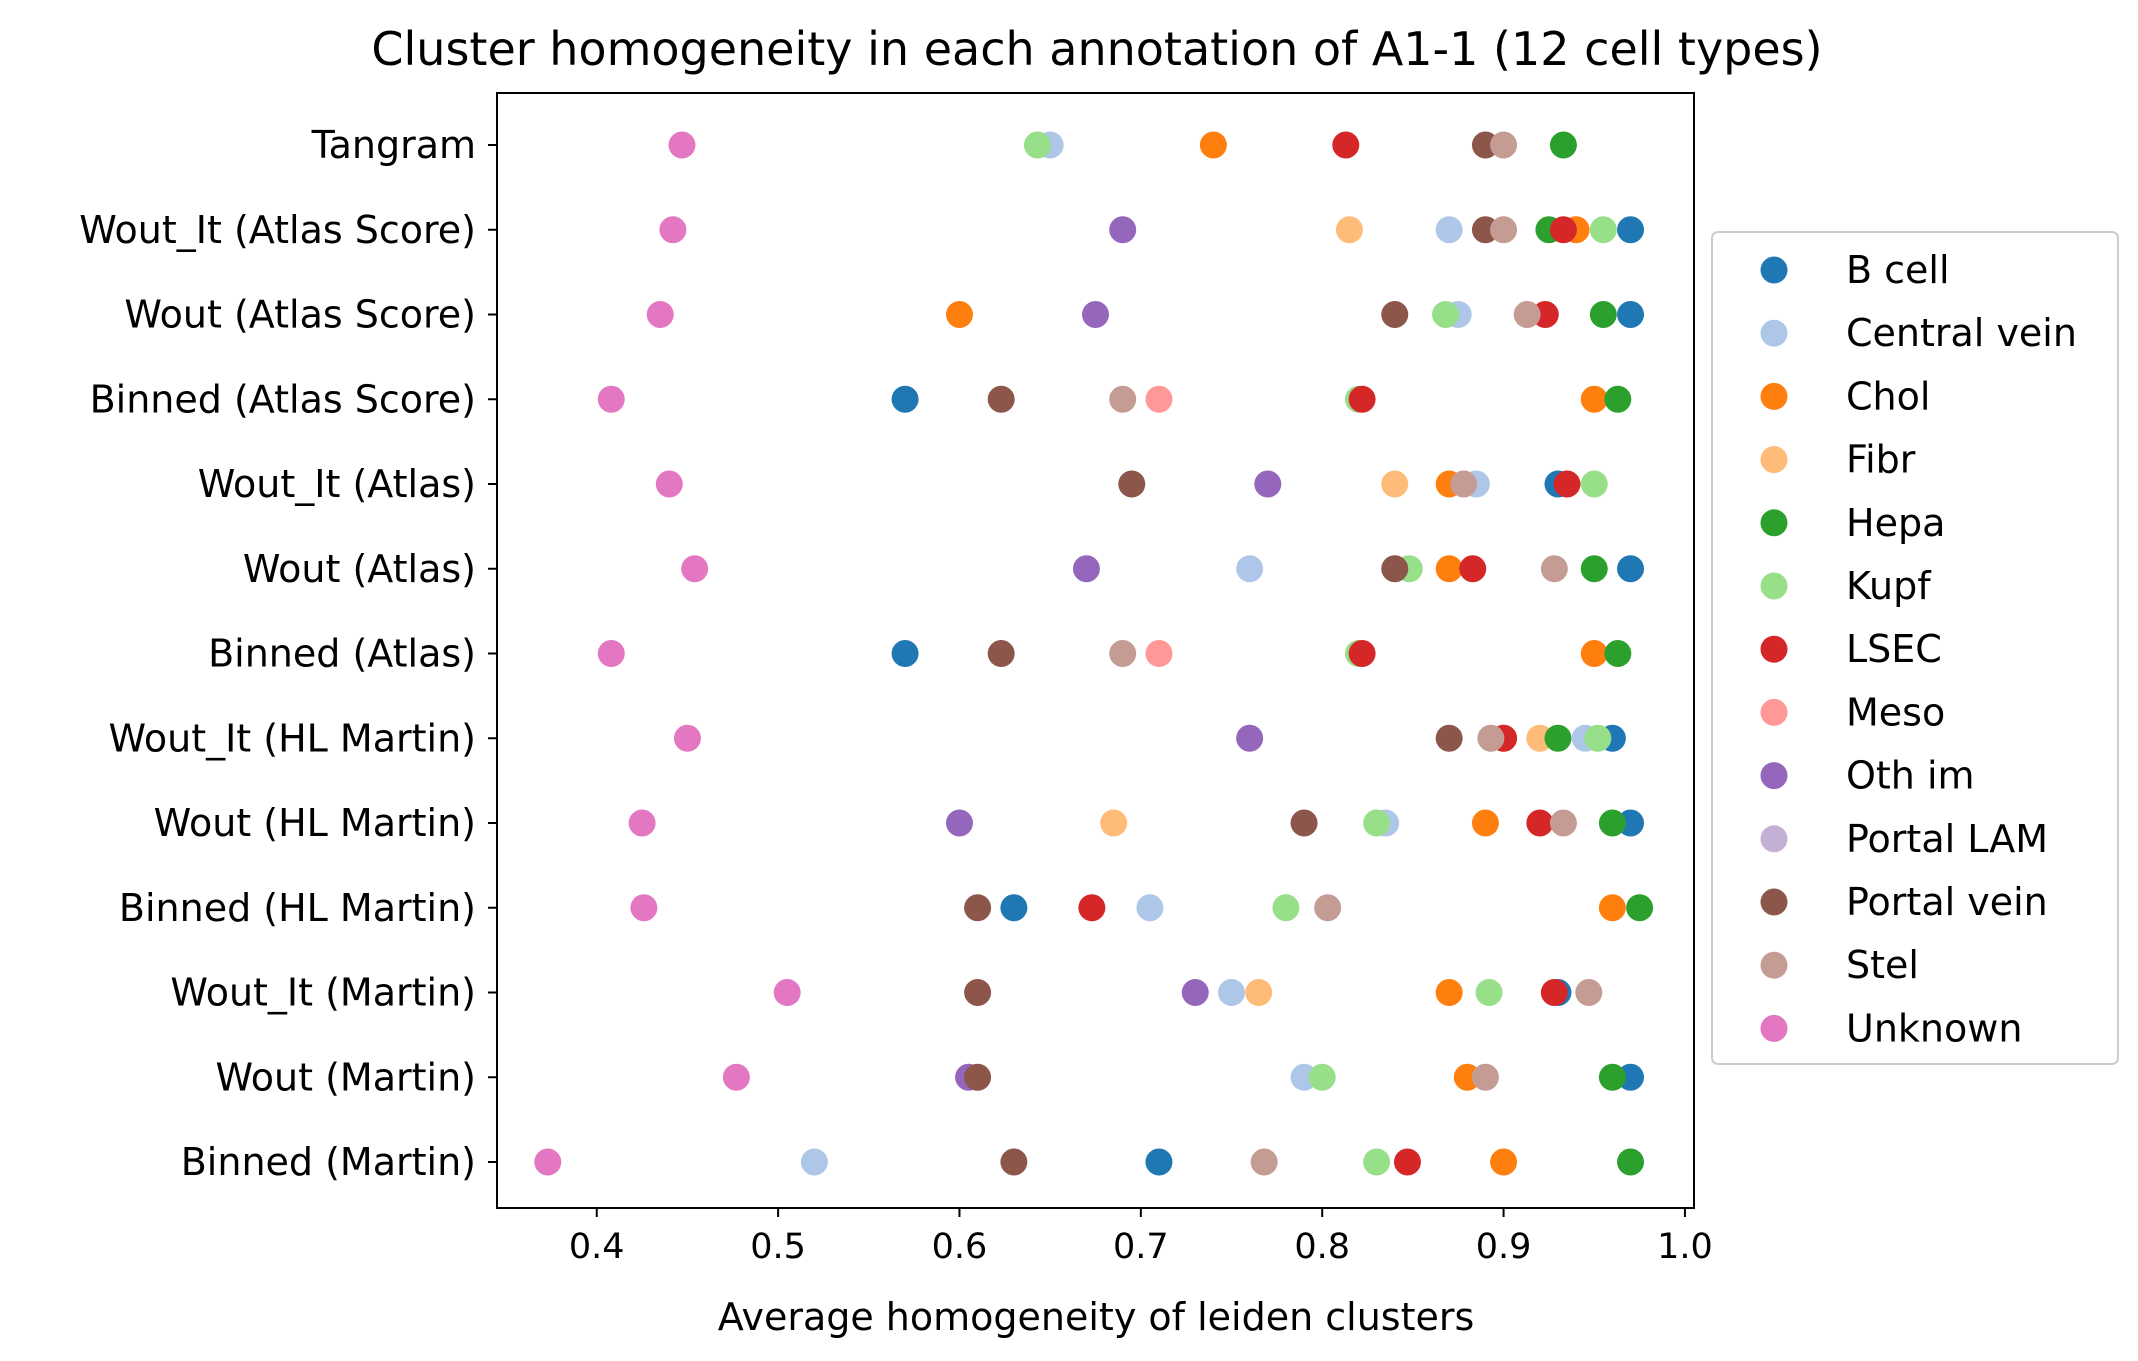 The width and height of the screenshot is (2138, 1361). Describe the element at coordinates (1961, 333) in the screenshot. I see `legend-label: Central vein` at that location.